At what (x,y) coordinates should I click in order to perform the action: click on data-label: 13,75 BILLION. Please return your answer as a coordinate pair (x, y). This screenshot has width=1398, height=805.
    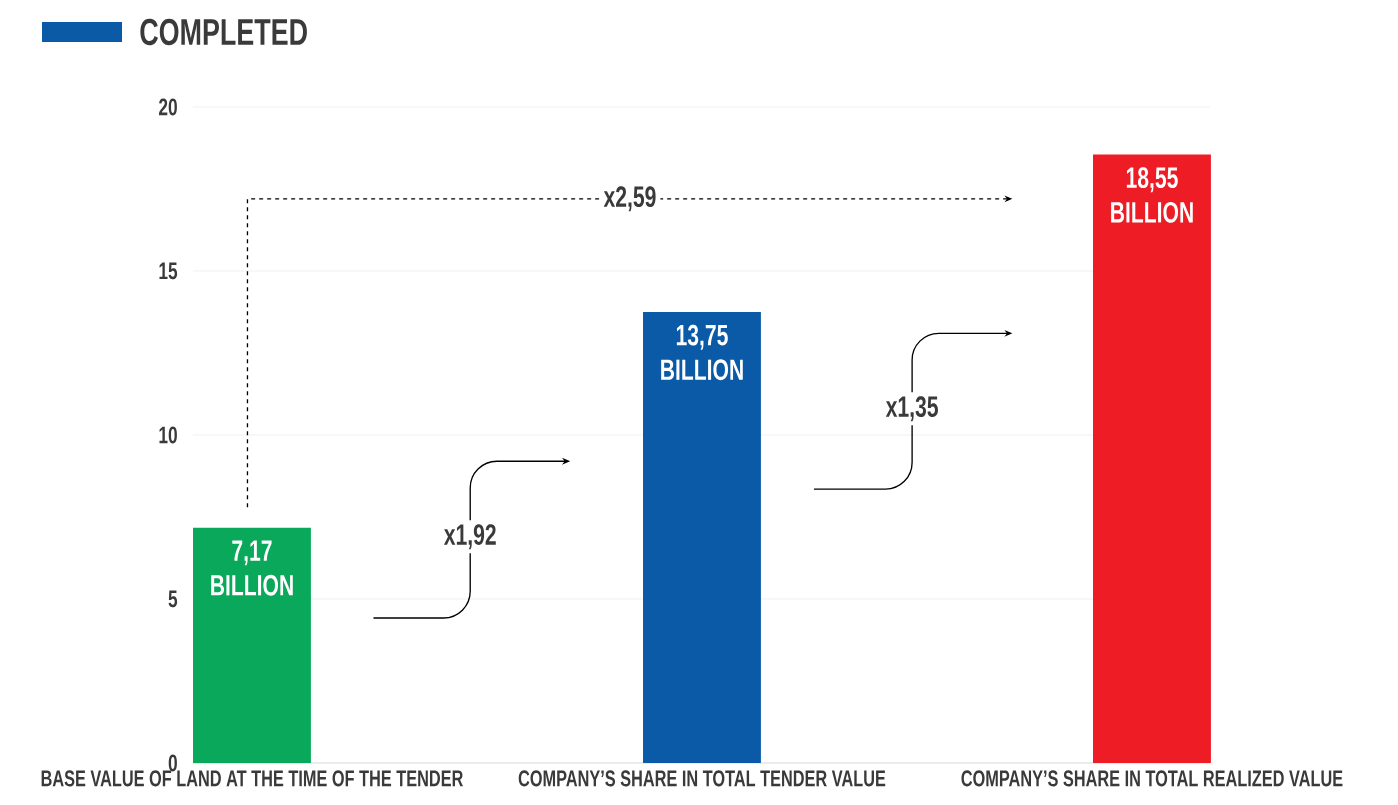
    Looking at the image, I should click on (702, 352).